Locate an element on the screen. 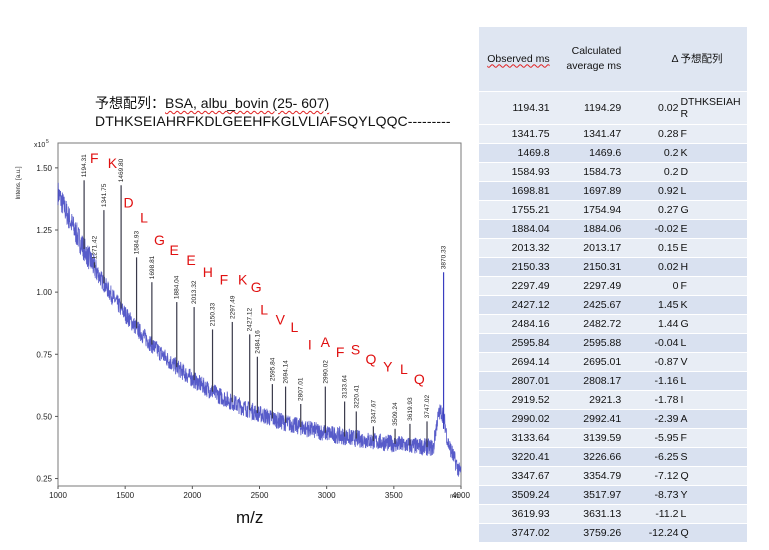 The height and width of the screenshot is (550, 769). cell-observed: 1884.04 is located at coordinates (516, 229).